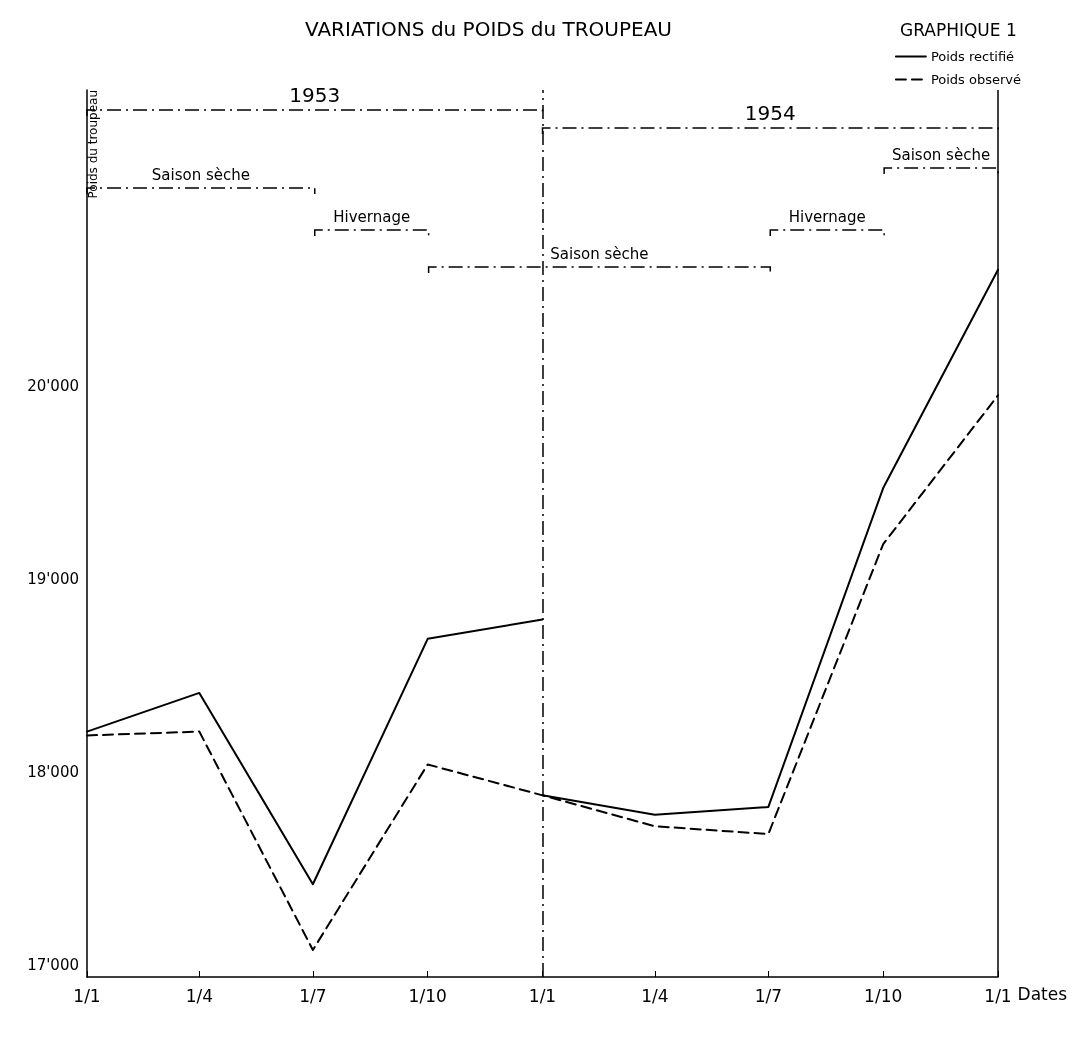  What do you see at coordinates (958, 29) in the screenshot?
I see `chart-subtitle: GRAPHIQUE 1` at bounding box center [958, 29].